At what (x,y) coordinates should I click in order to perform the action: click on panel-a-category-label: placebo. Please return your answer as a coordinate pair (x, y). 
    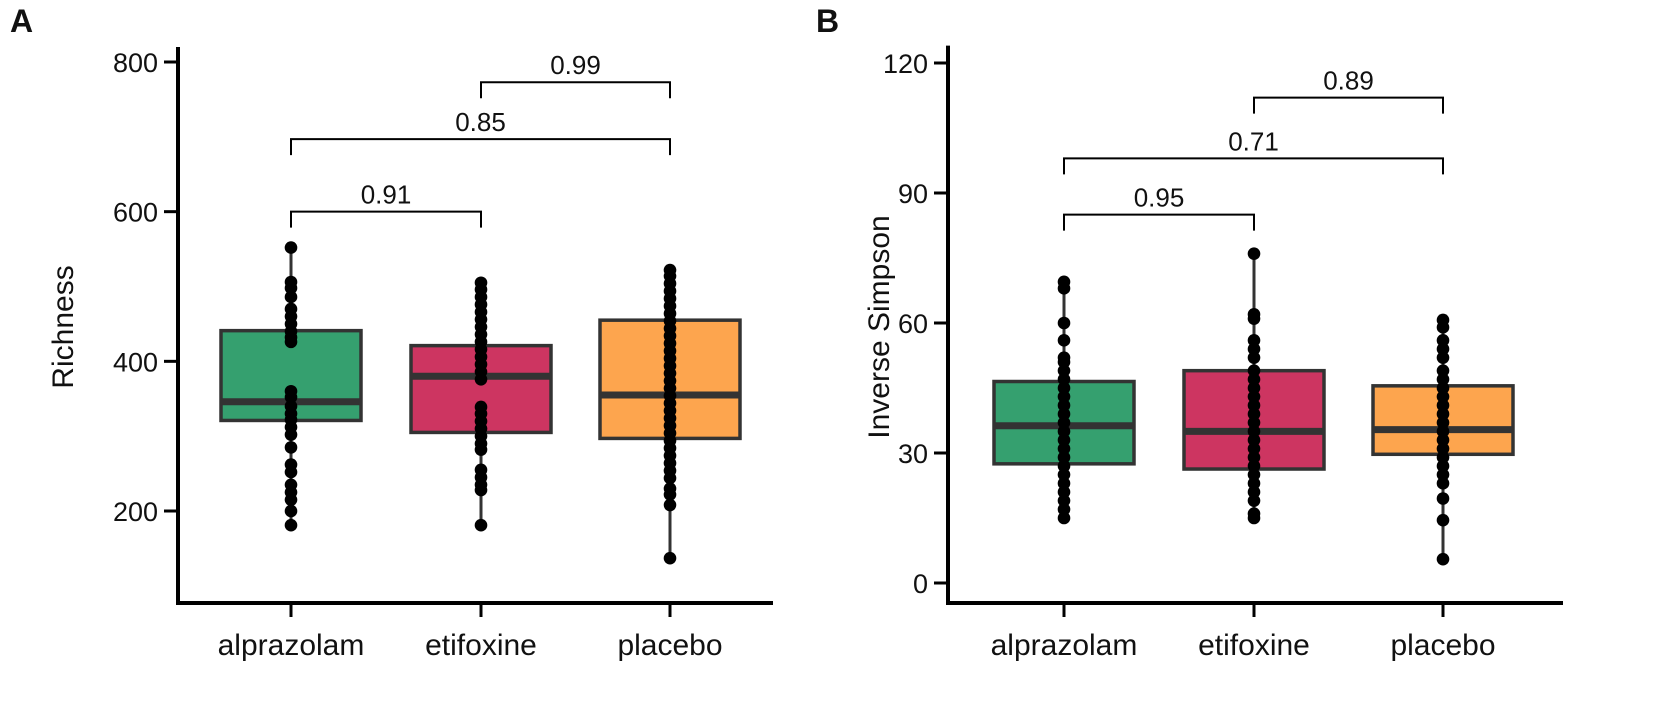
    Looking at the image, I should click on (669, 645).